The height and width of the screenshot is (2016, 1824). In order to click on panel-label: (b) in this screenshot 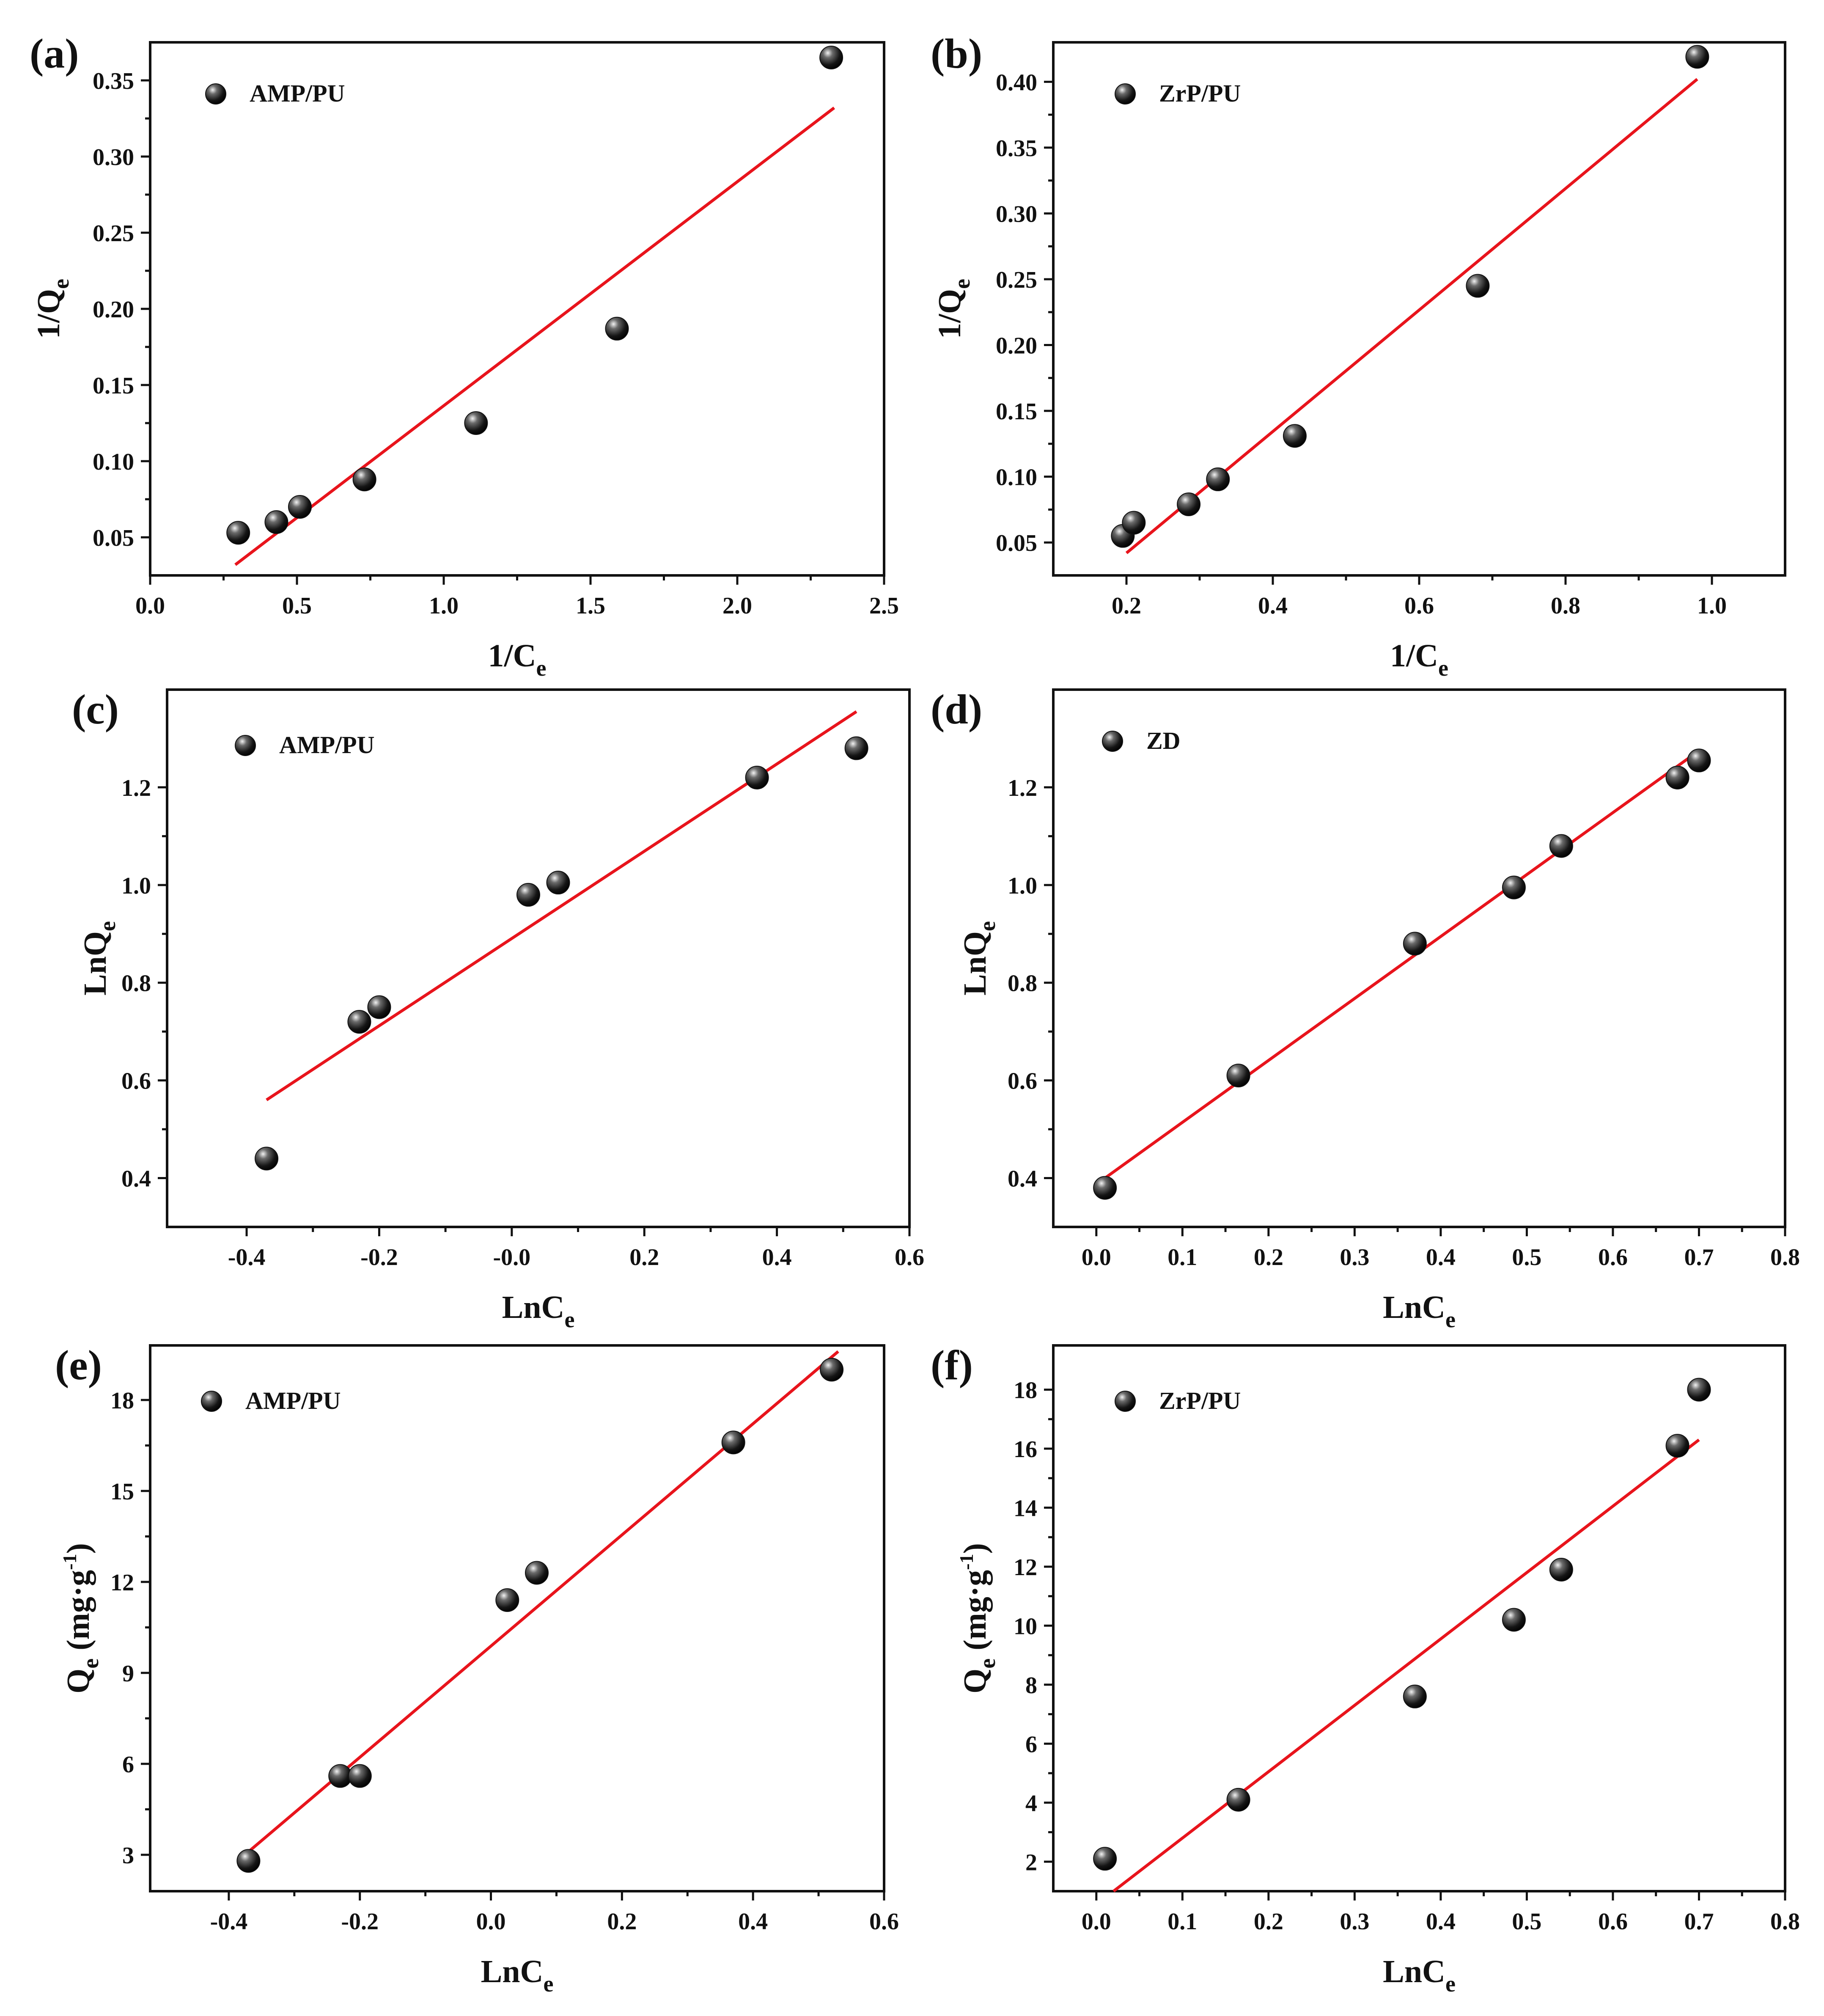, I will do `click(957, 53)`.